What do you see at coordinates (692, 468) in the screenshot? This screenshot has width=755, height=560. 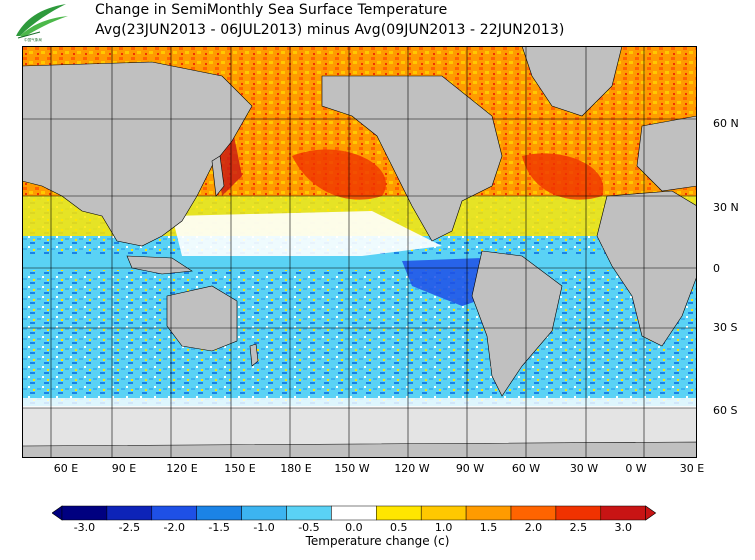 I see `lon-label: 30 E` at bounding box center [692, 468].